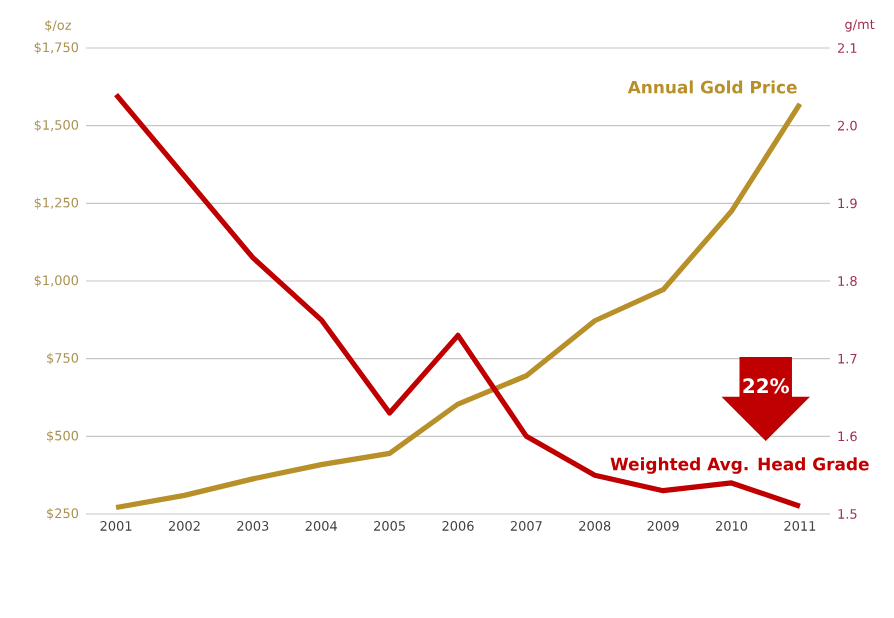 Image resolution: width=894 pixels, height=618 pixels. What do you see at coordinates (766, 386) in the screenshot?
I see `annotation: 22%` at bounding box center [766, 386].